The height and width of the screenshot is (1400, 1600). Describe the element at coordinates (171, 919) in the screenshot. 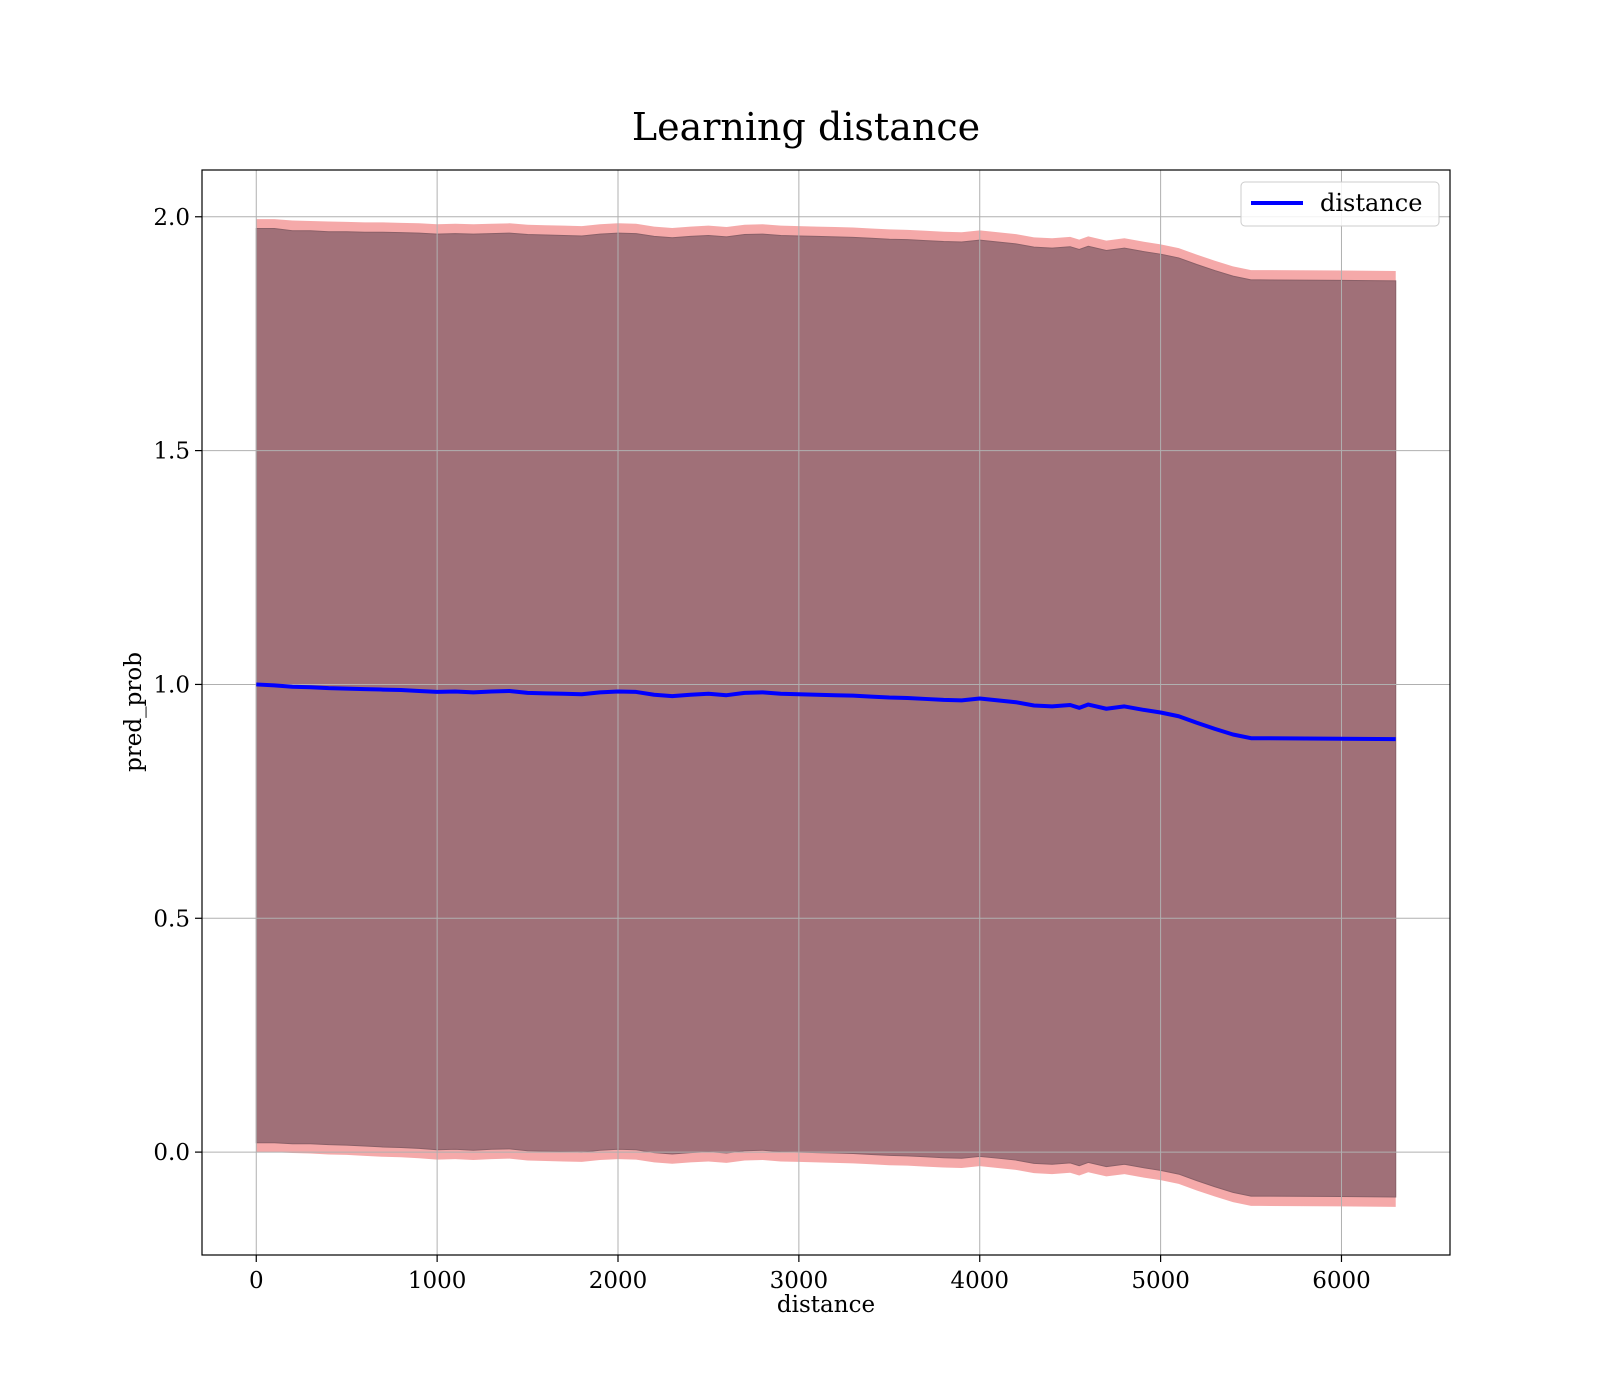

I see `y-tick-label: 0.5` at that location.